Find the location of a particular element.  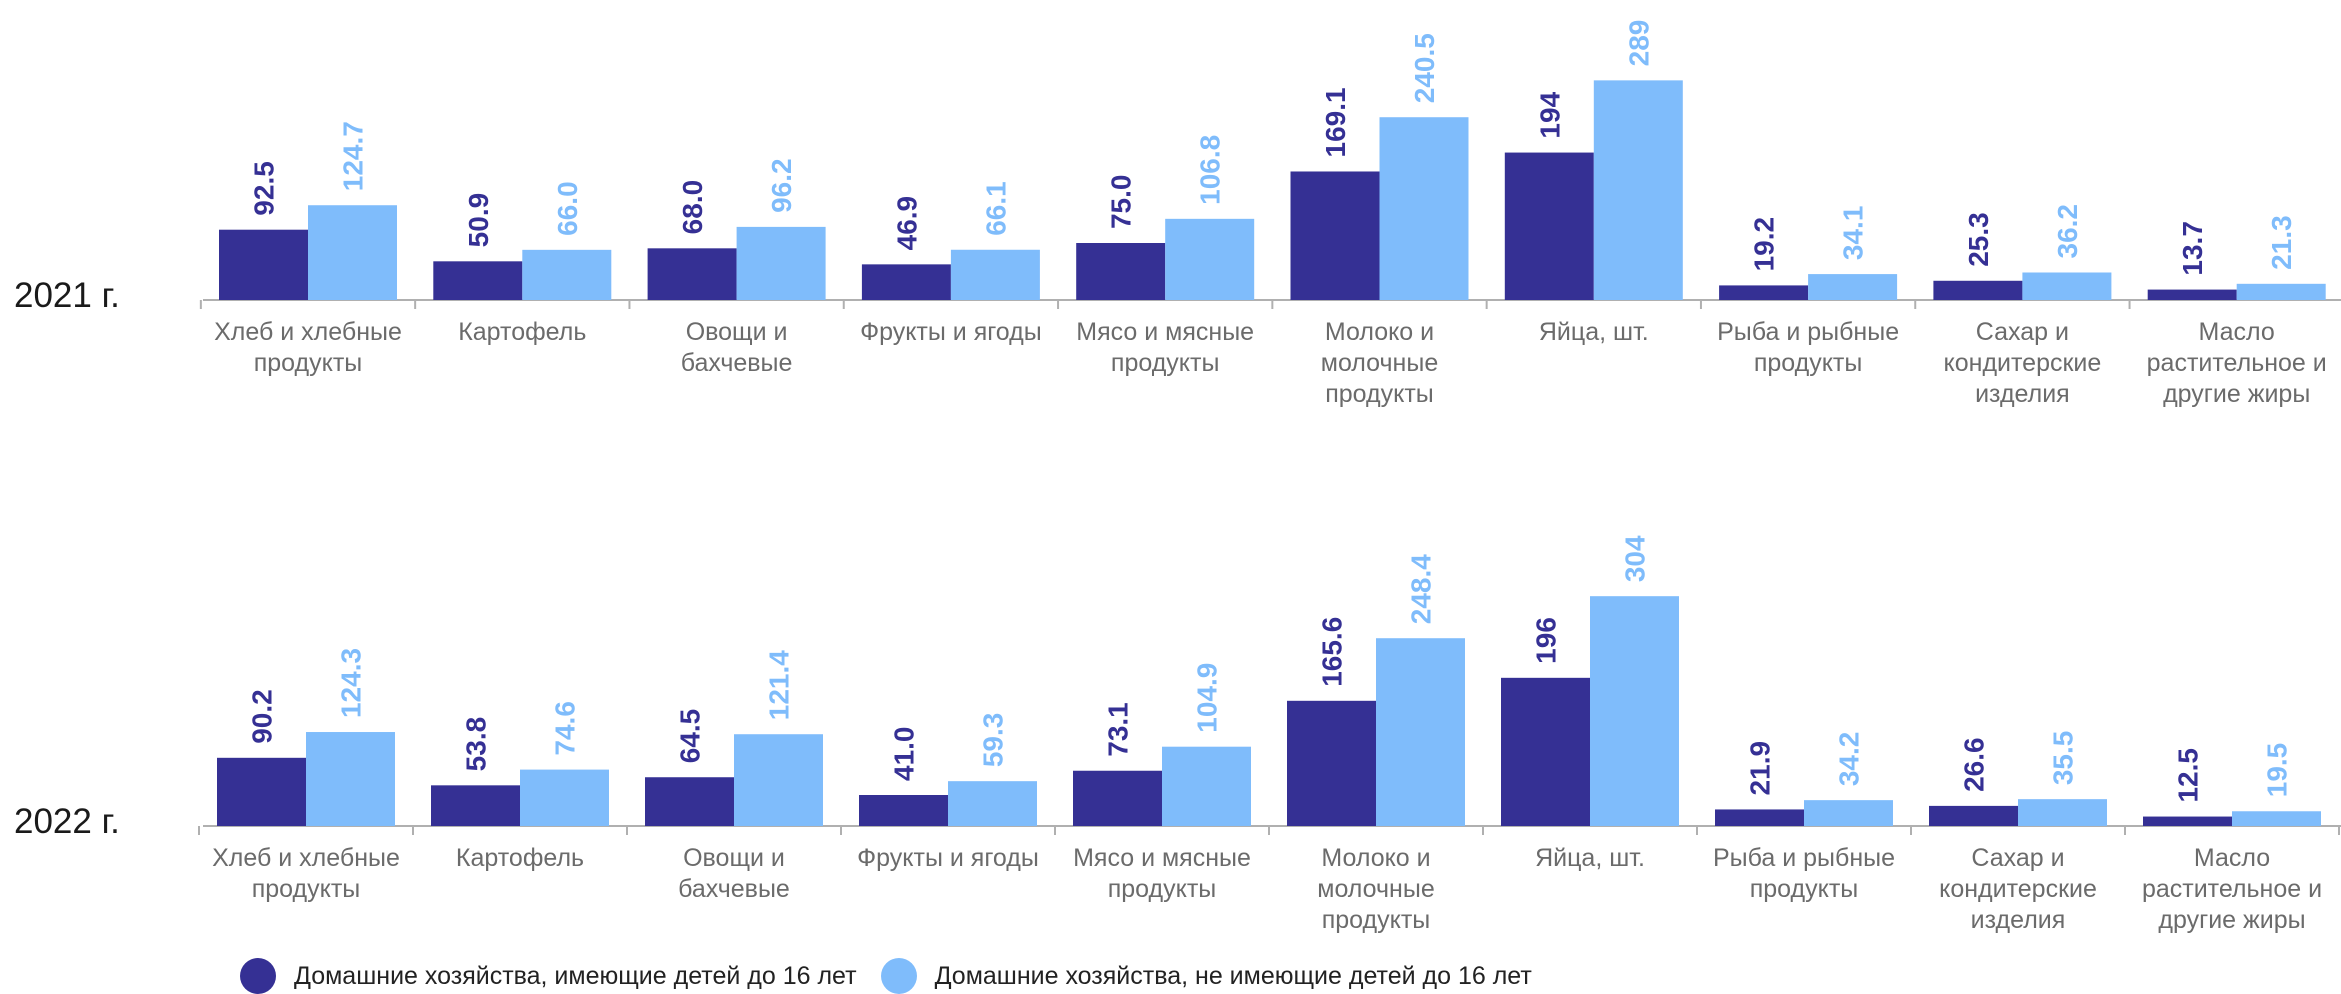

data-label: 304 is located at coordinates (1635, 558).